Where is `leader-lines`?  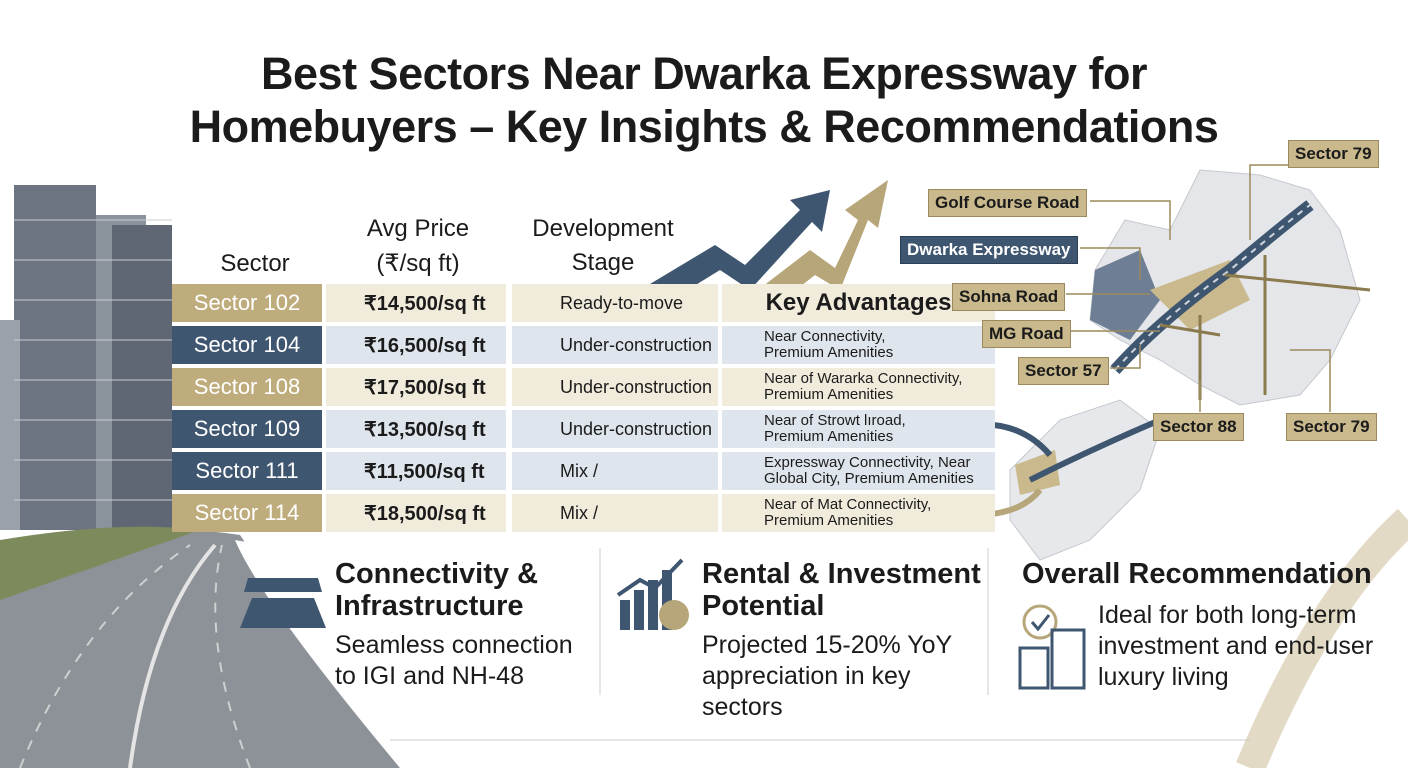 leader-lines is located at coordinates (1198, 288).